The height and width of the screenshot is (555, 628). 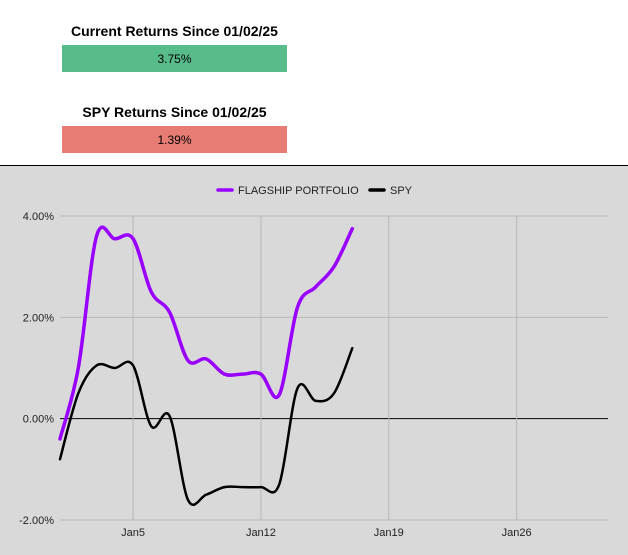 What do you see at coordinates (133, 533) in the screenshot?
I see `x-tick-label: Jan5` at bounding box center [133, 533].